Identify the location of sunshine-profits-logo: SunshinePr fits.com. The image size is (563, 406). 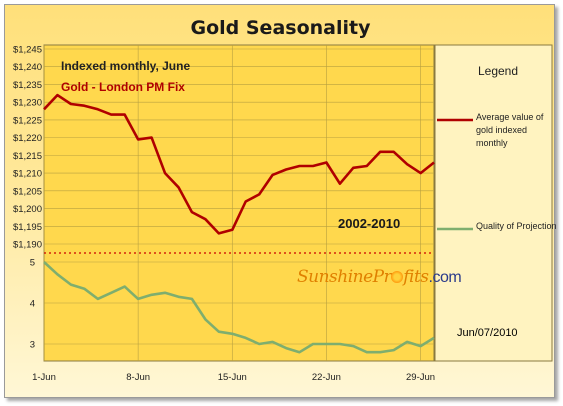
(379, 277).